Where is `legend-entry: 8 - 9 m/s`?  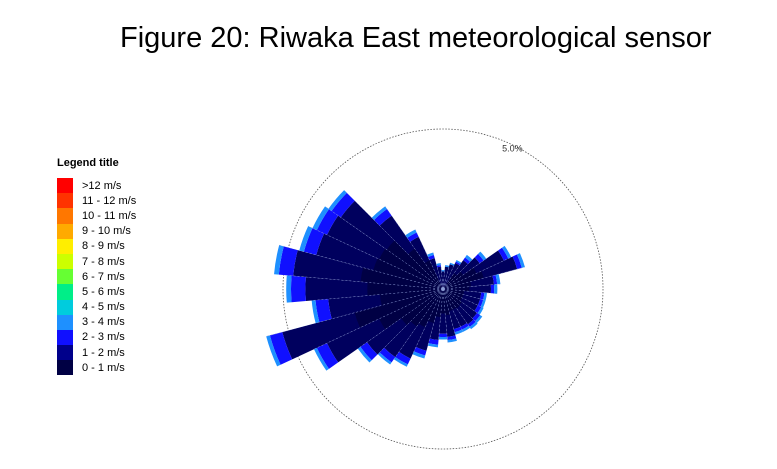 legend-entry: 8 - 9 m/s is located at coordinates (96, 246).